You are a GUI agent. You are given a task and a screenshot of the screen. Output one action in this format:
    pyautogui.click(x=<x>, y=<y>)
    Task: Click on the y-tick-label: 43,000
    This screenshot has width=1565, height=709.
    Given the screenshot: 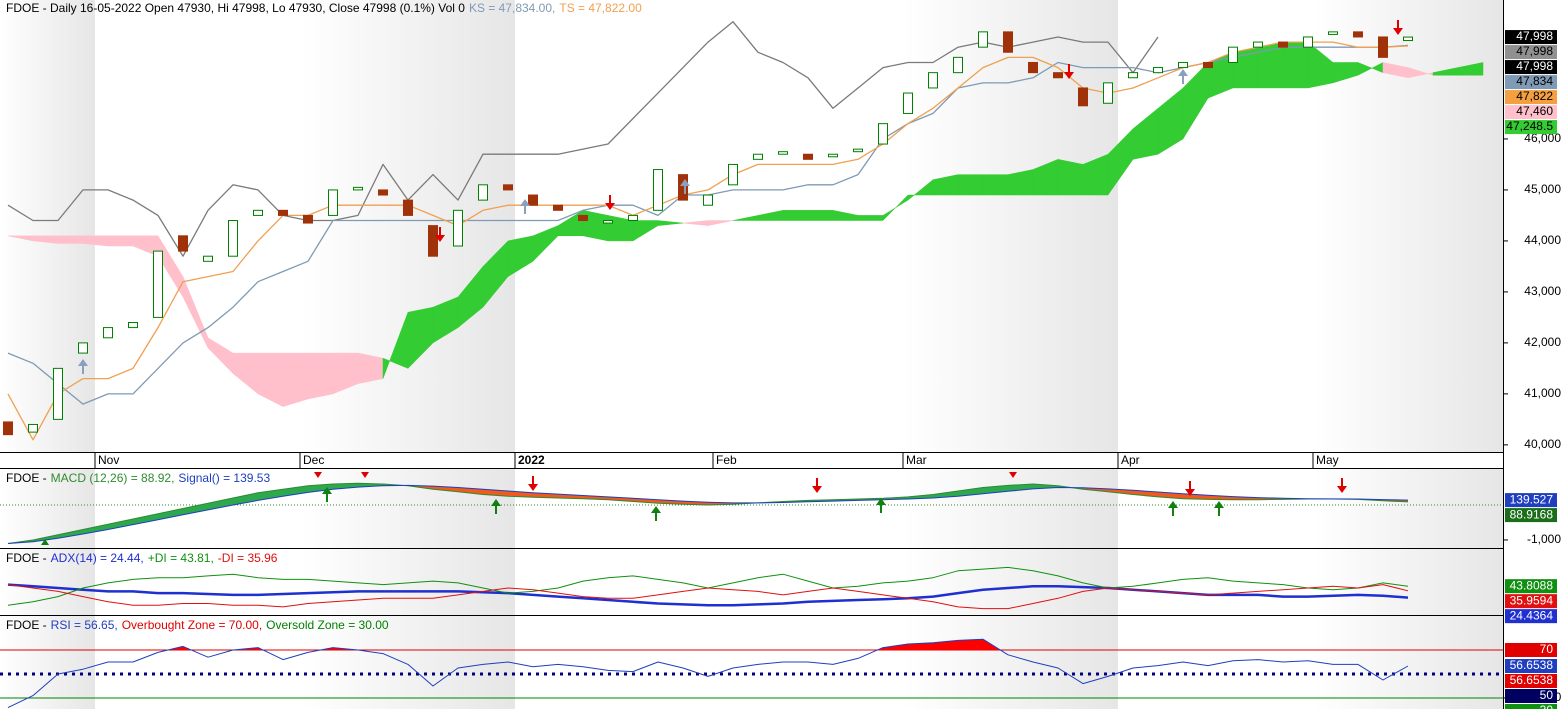 What is the action you would take?
    pyautogui.click(x=1542, y=291)
    